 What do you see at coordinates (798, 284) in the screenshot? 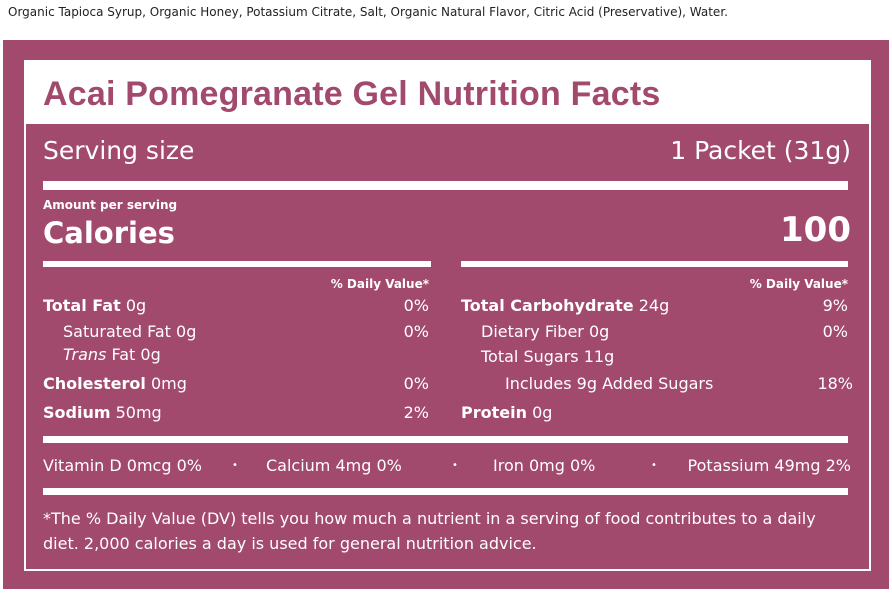
I see `right-dv-header: % Daily Value*` at bounding box center [798, 284].